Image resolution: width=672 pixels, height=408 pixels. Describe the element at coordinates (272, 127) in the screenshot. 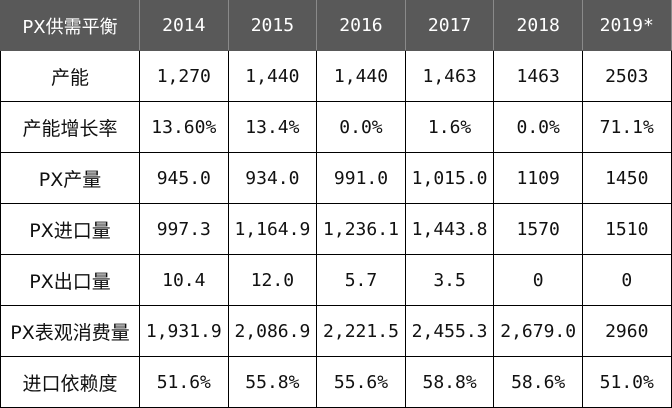

I see `table-cell: 13.4%` at that location.